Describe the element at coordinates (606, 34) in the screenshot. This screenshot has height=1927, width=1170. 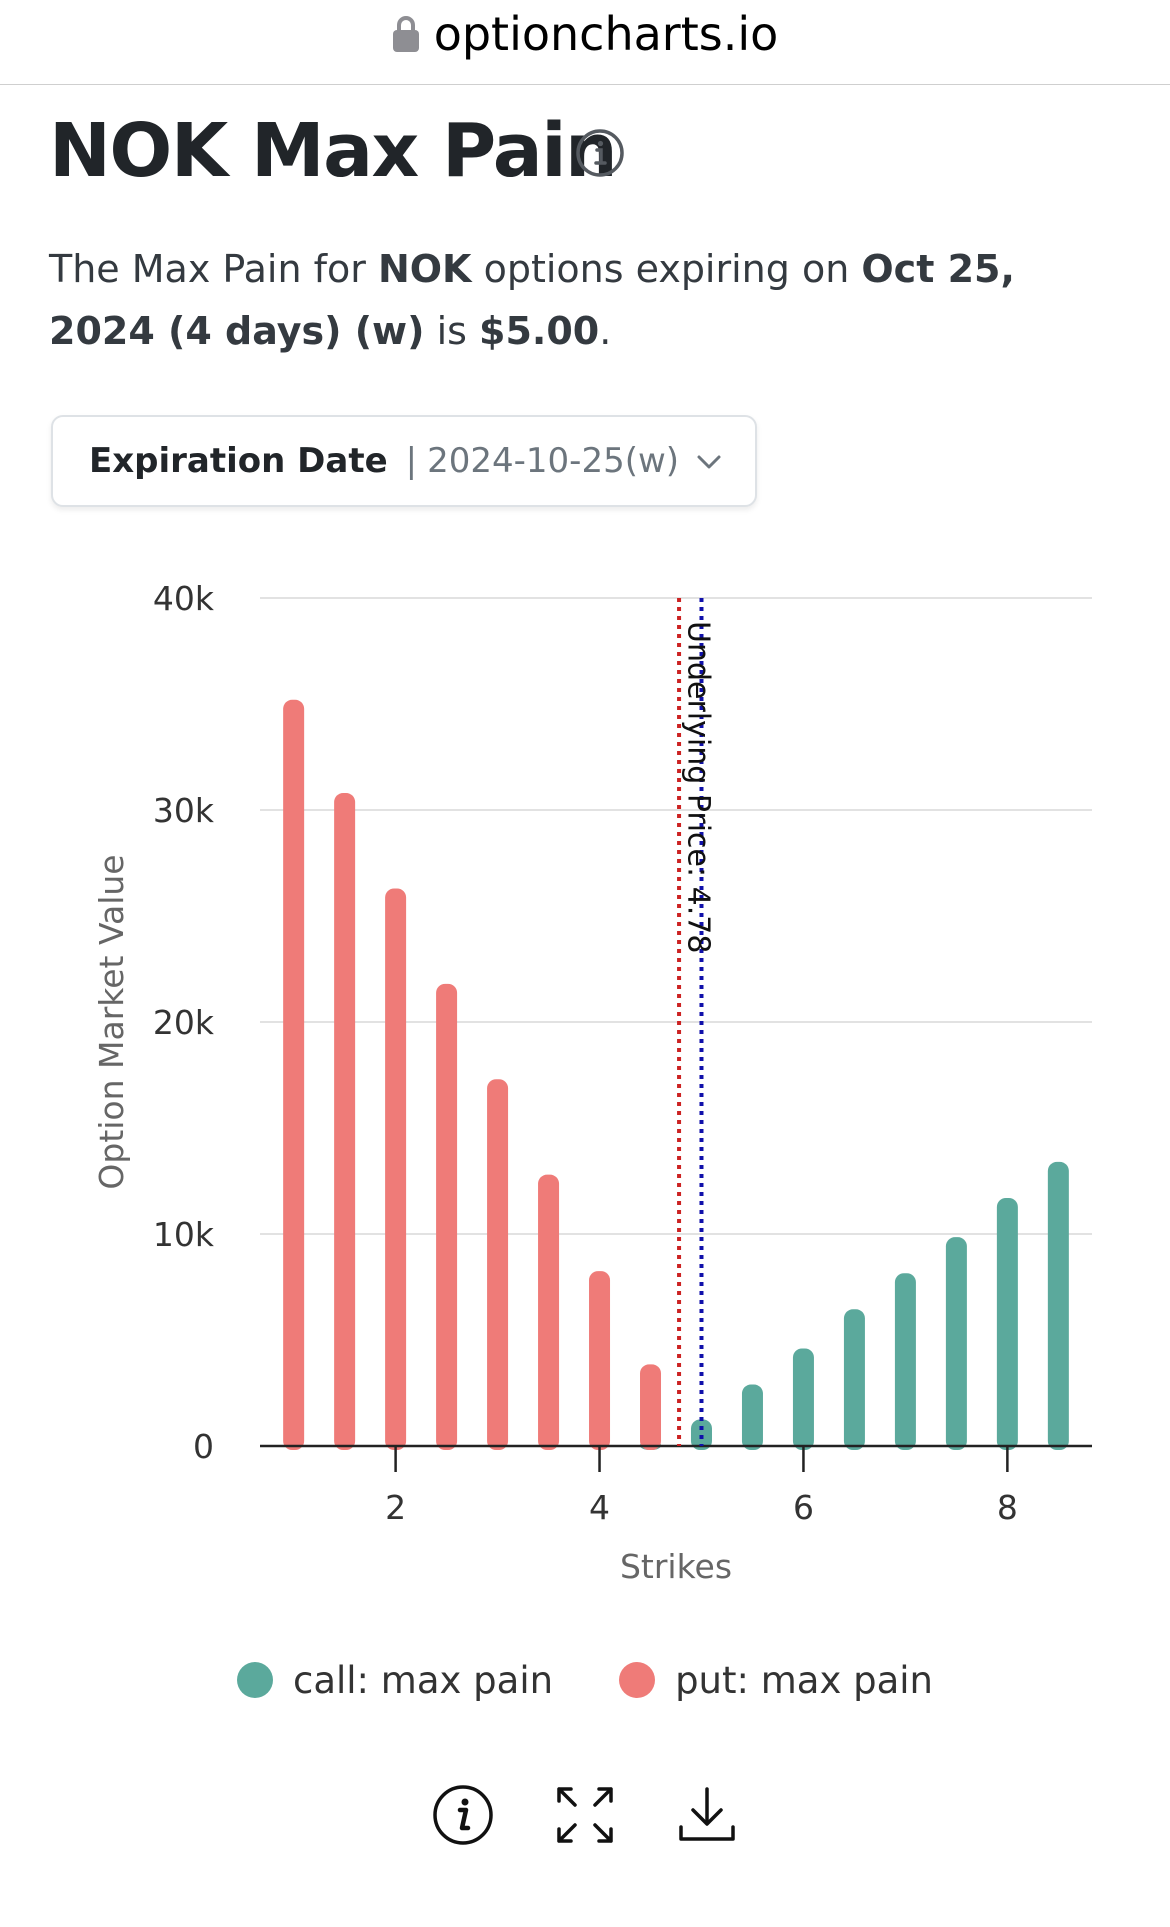
I see `url-text: optioncharts.io` at that location.